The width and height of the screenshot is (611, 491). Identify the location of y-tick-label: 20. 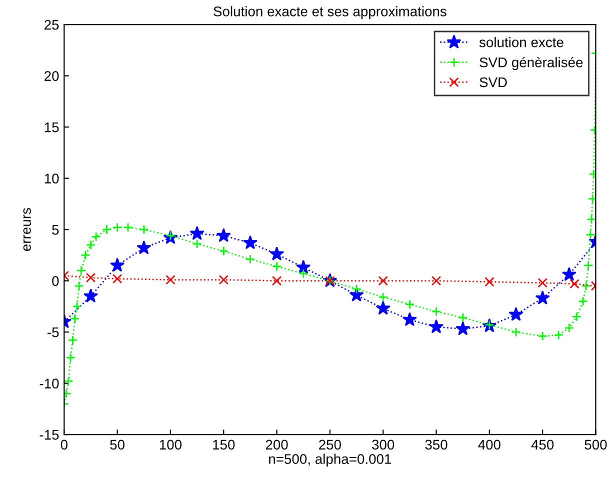
(51, 76).